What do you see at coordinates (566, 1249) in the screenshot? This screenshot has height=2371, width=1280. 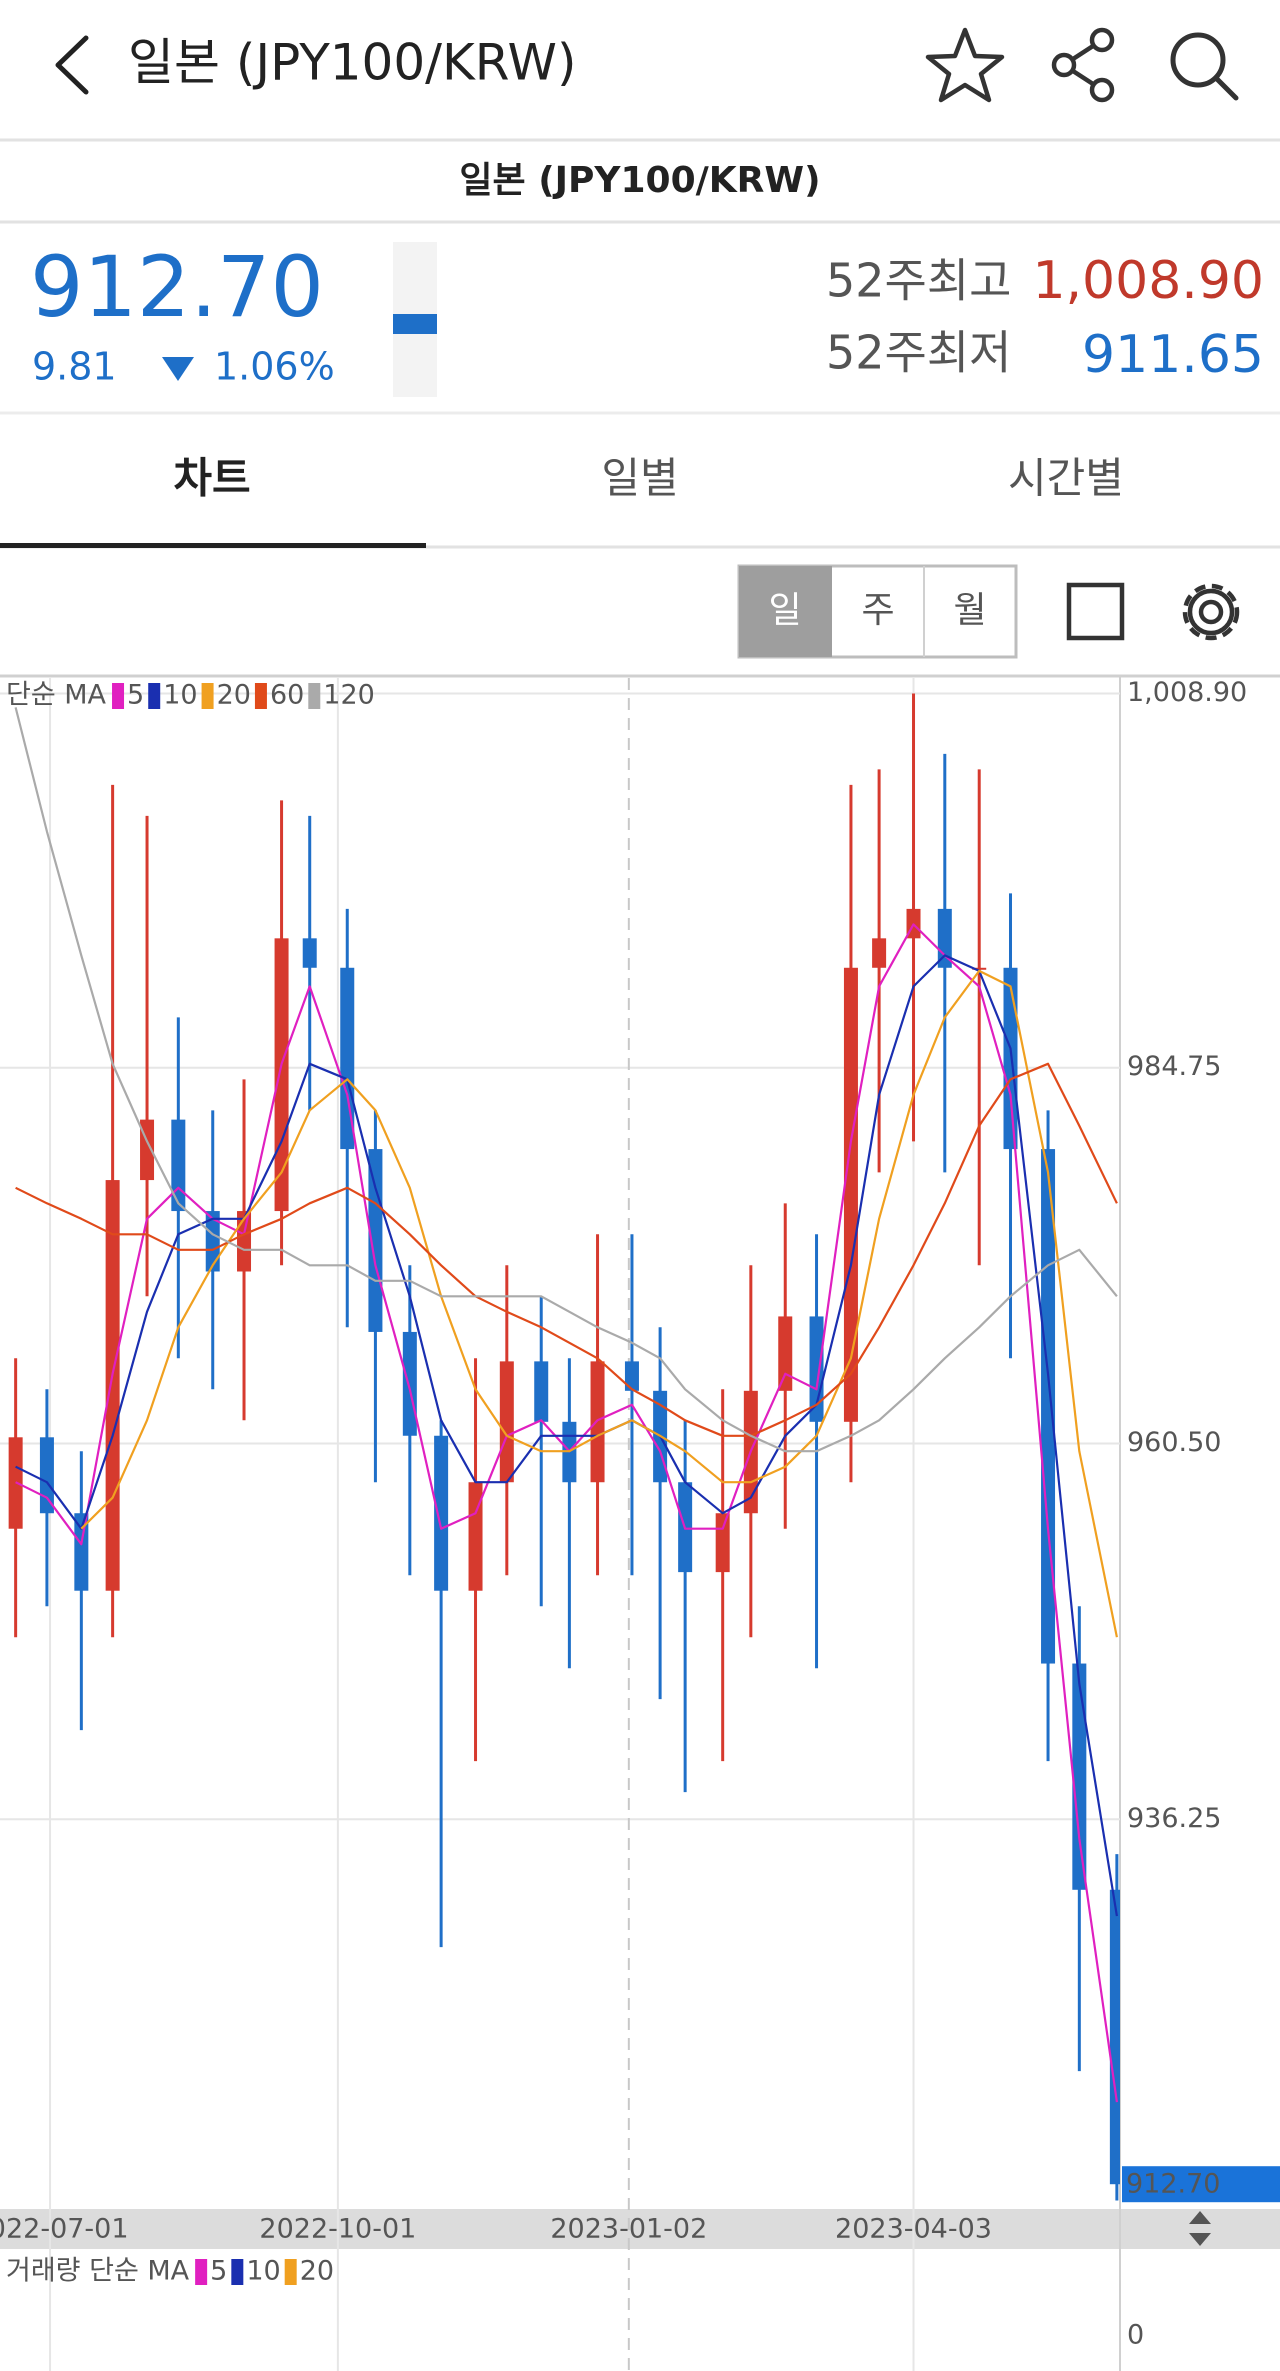 I see `ma-line` at bounding box center [566, 1249].